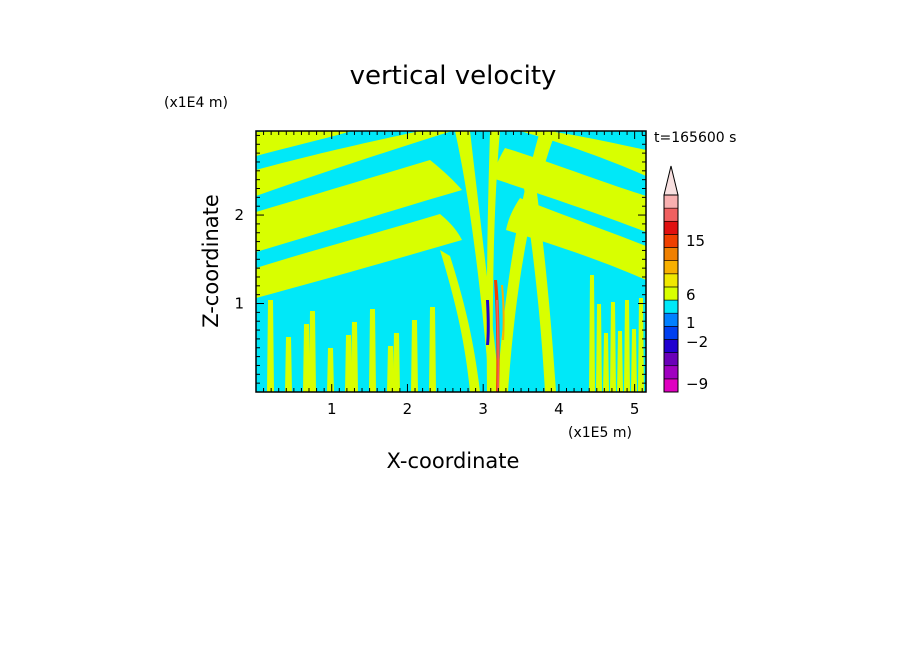 The height and width of the screenshot is (654, 904). What do you see at coordinates (697, 384) in the screenshot?
I see `colorbar-label: −9` at bounding box center [697, 384].